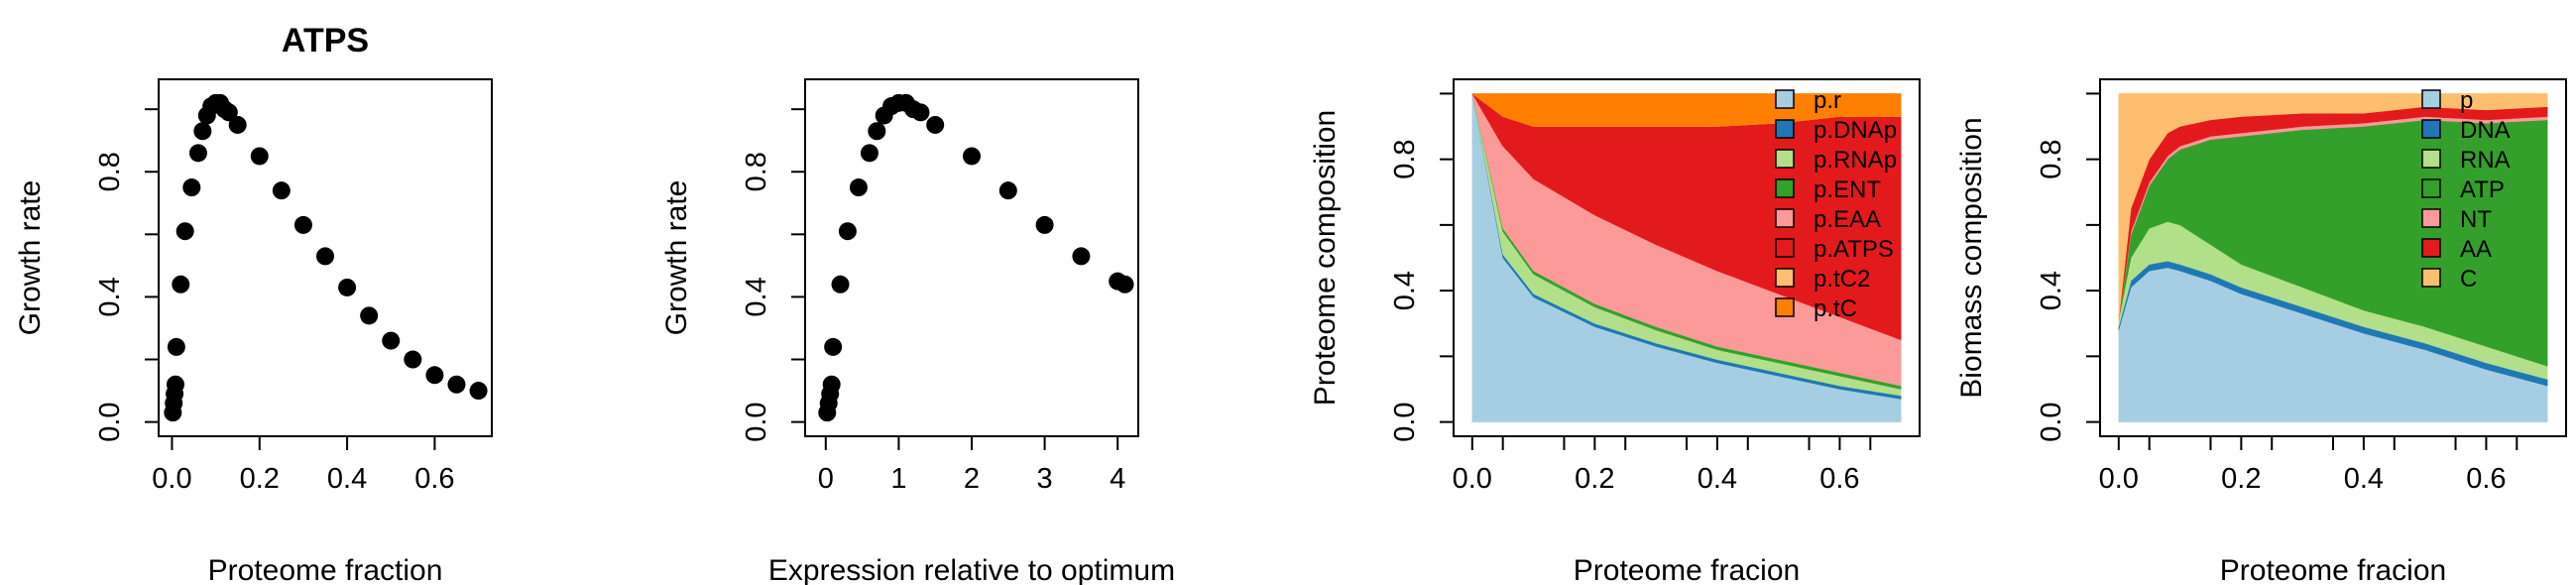  Describe the element at coordinates (2482, 189) in the screenshot. I see `legend-label: ATP` at that location.